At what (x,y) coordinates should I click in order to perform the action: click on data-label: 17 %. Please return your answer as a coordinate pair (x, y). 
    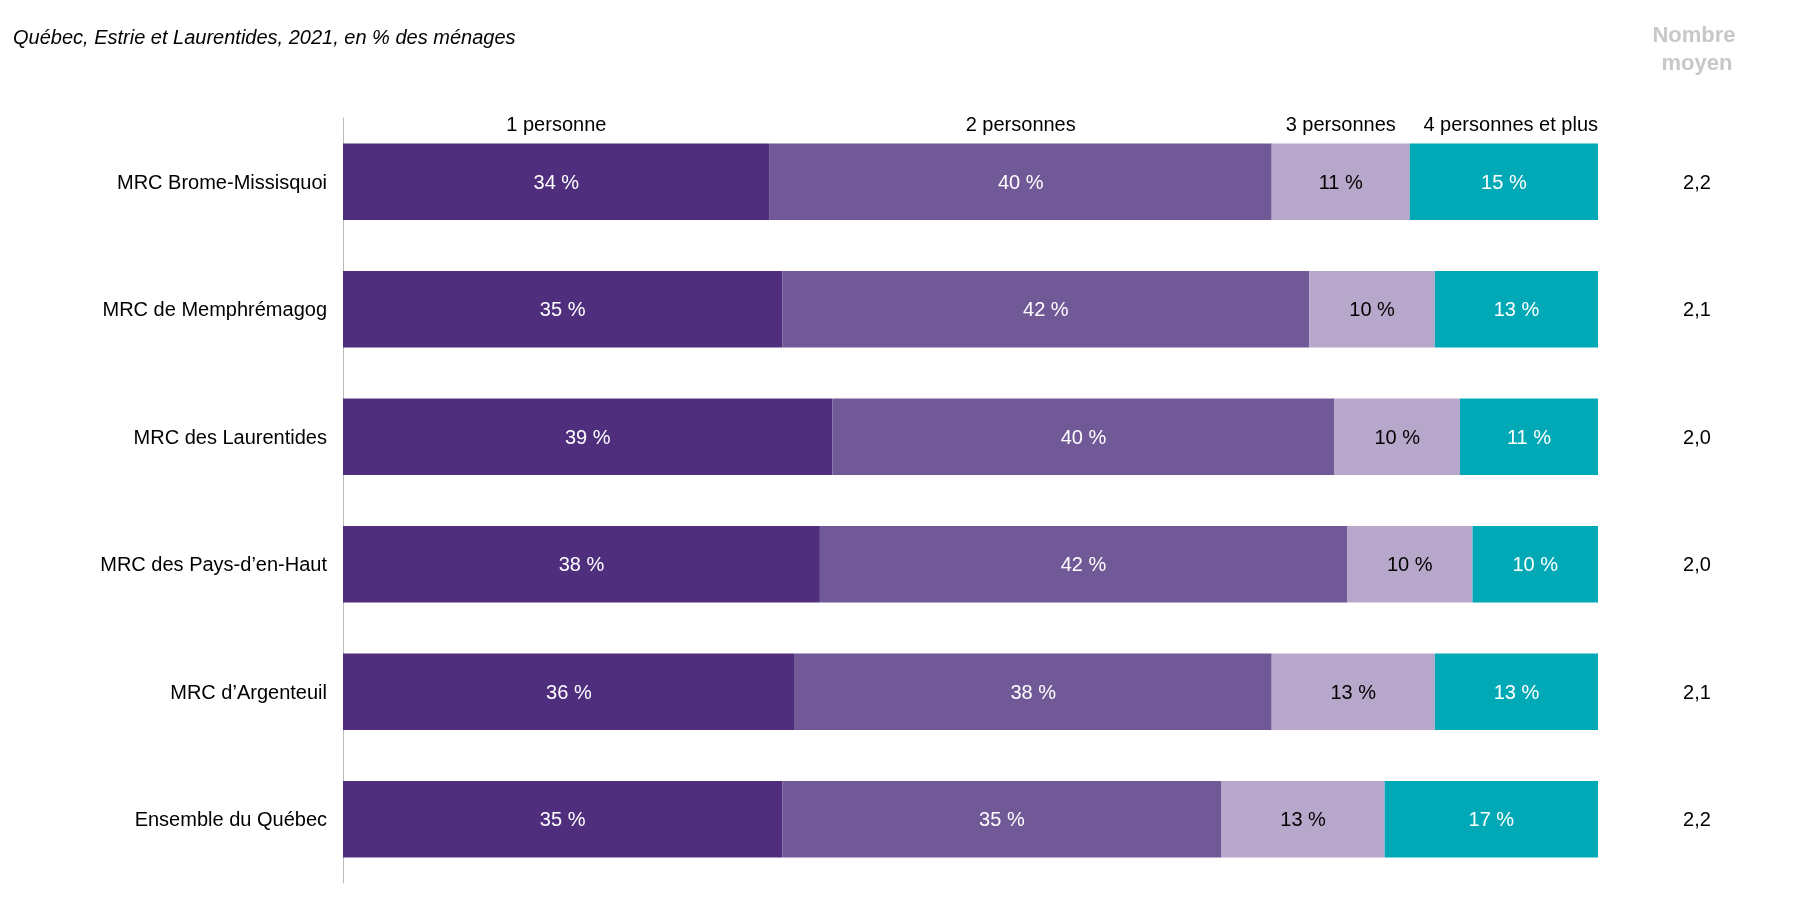
    Looking at the image, I should click on (1491, 819).